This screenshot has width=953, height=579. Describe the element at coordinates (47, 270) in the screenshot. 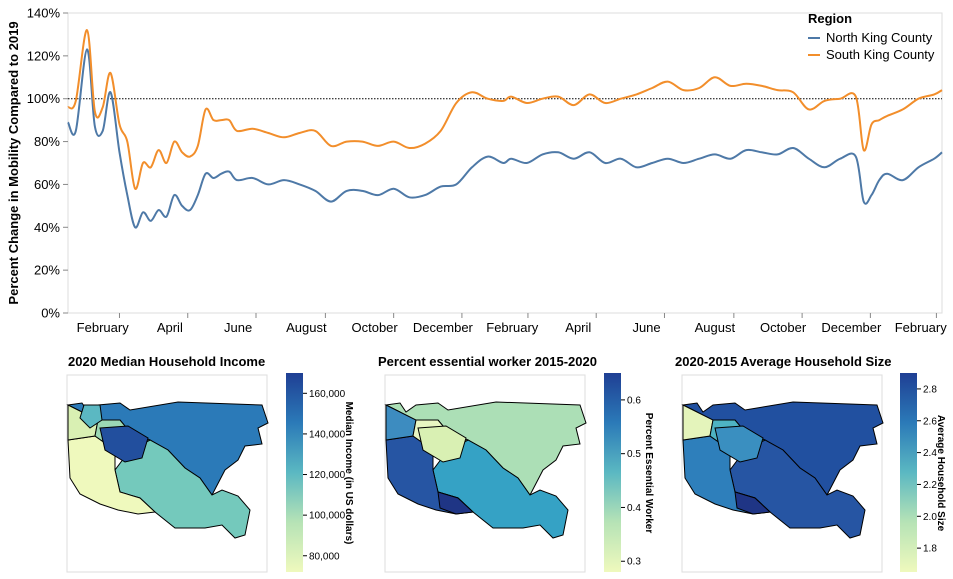

I see `y-tick-label: 20%` at that location.